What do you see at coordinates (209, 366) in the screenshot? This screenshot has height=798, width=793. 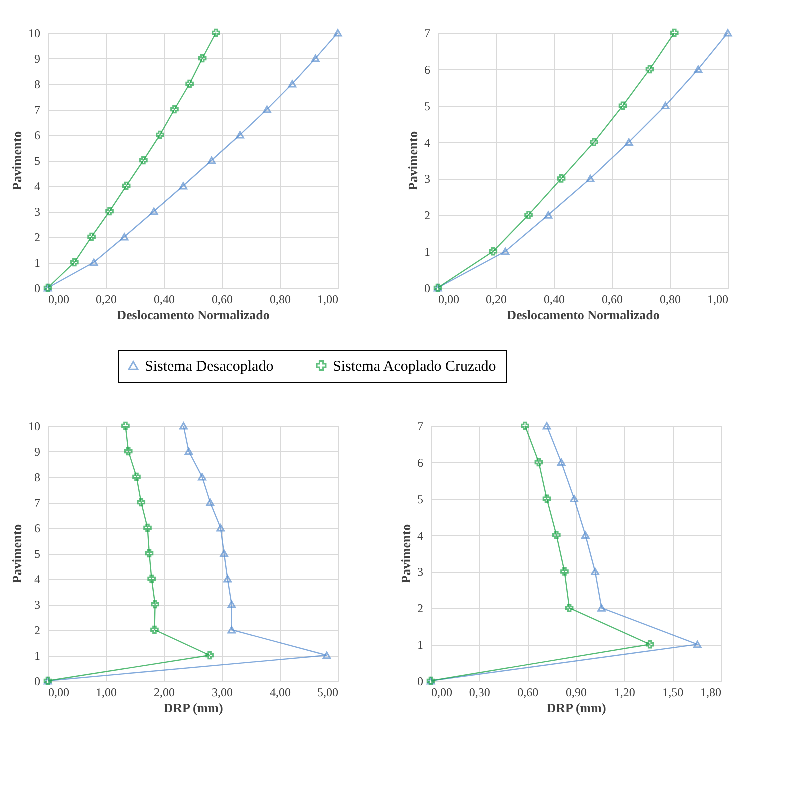 I see `legend-label: Sistema Desacoplado` at bounding box center [209, 366].